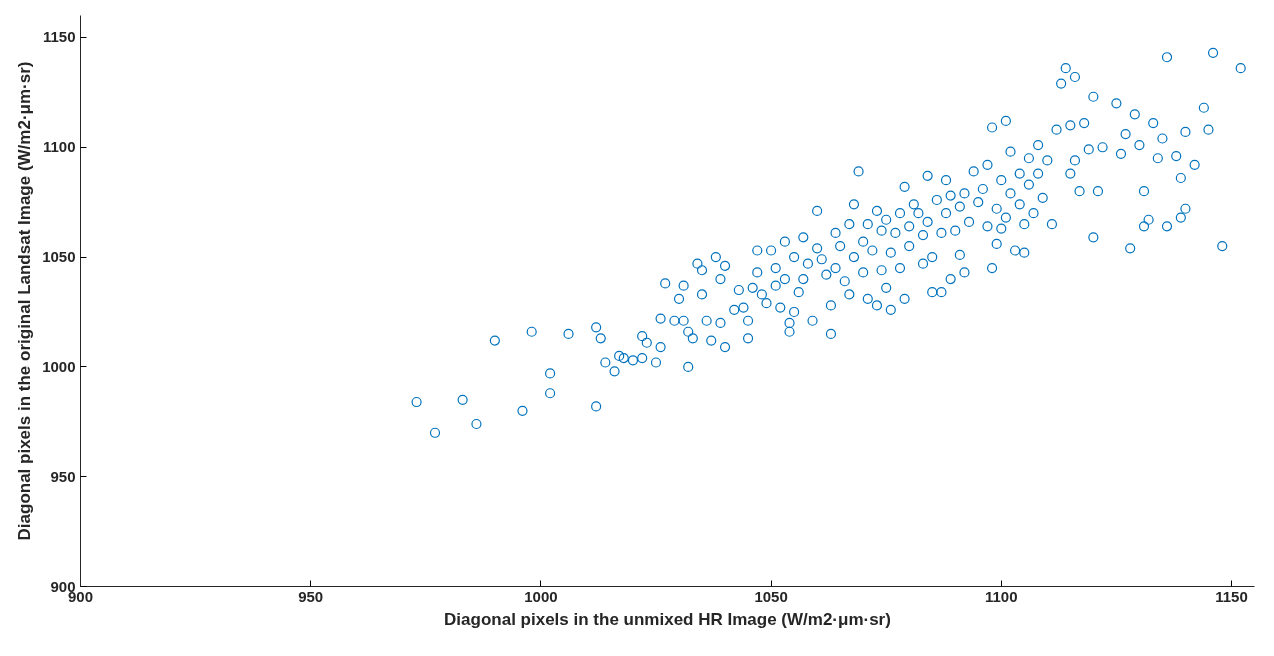 This screenshot has width=1274, height=656. I want to click on y-tick-label: 1150, so click(59, 37).